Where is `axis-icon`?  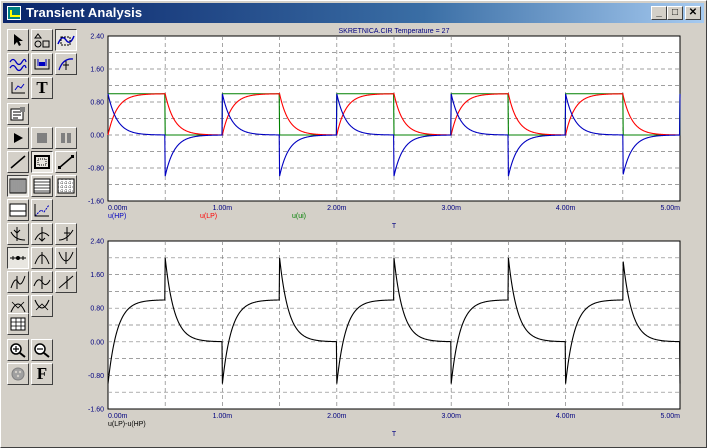 axis-icon is located at coordinates (18, 88).